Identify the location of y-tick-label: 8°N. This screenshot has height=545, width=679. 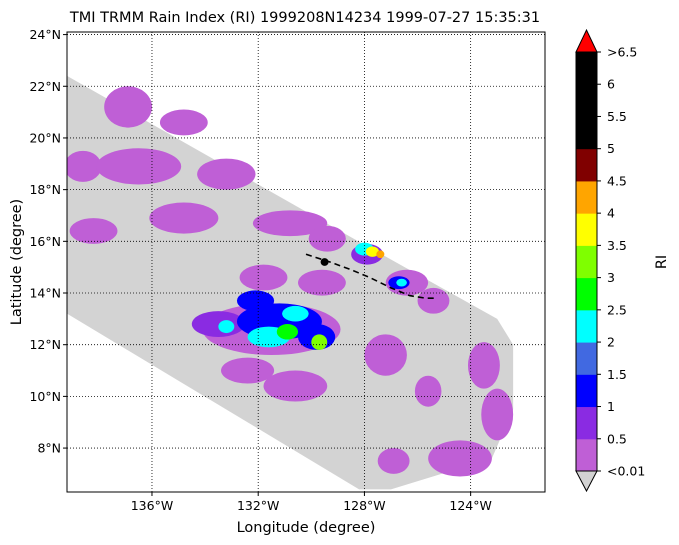
(49, 448).